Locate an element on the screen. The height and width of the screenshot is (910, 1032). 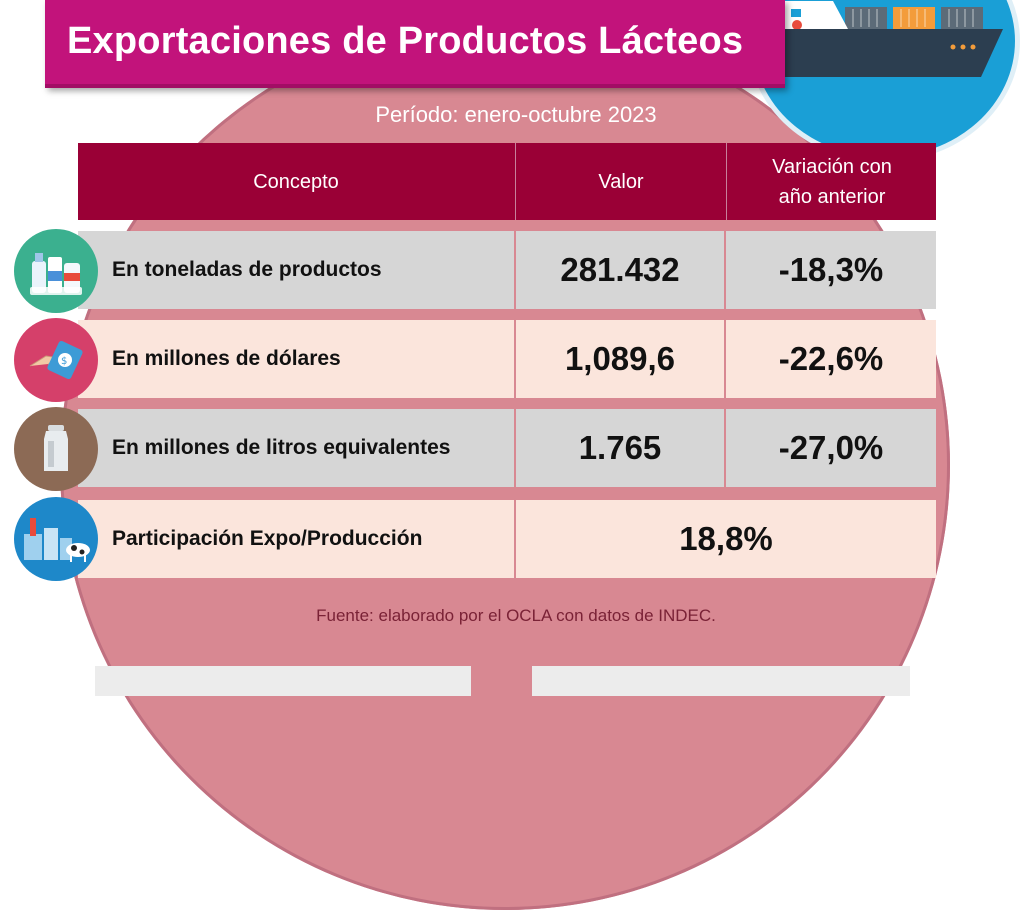
money-hand-icon: $ is located at coordinates (56, 360).